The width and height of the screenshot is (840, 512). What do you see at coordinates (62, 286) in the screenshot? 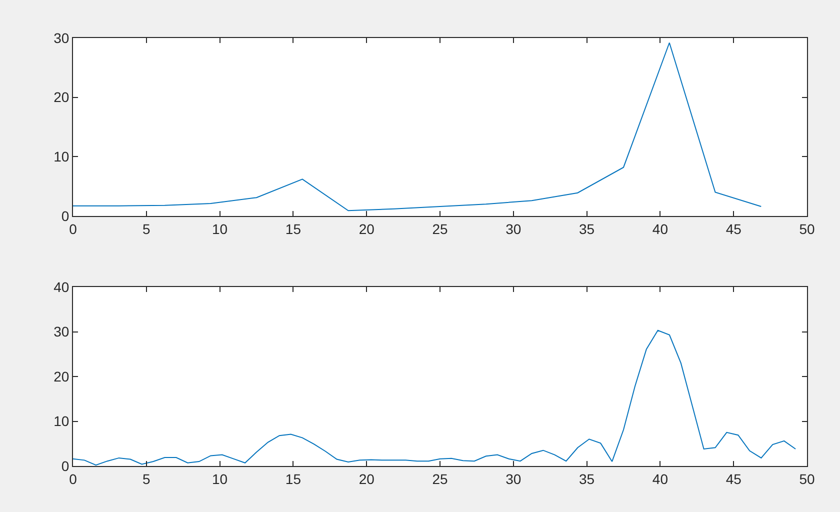
I see `y-tick-label: 40` at bounding box center [62, 286].